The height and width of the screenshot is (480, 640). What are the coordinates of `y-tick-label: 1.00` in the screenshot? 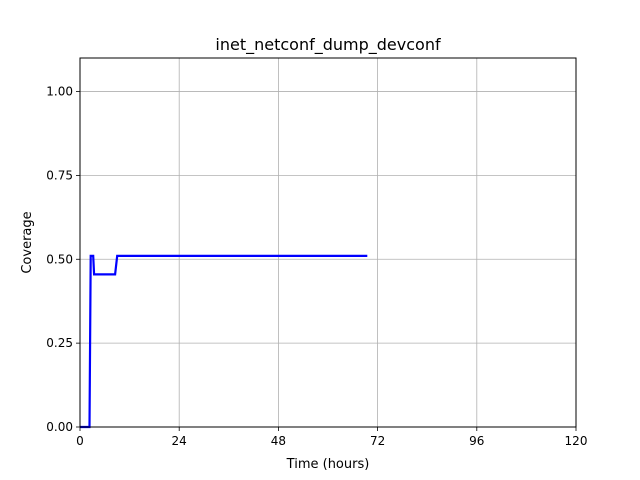 It's located at (59, 92).